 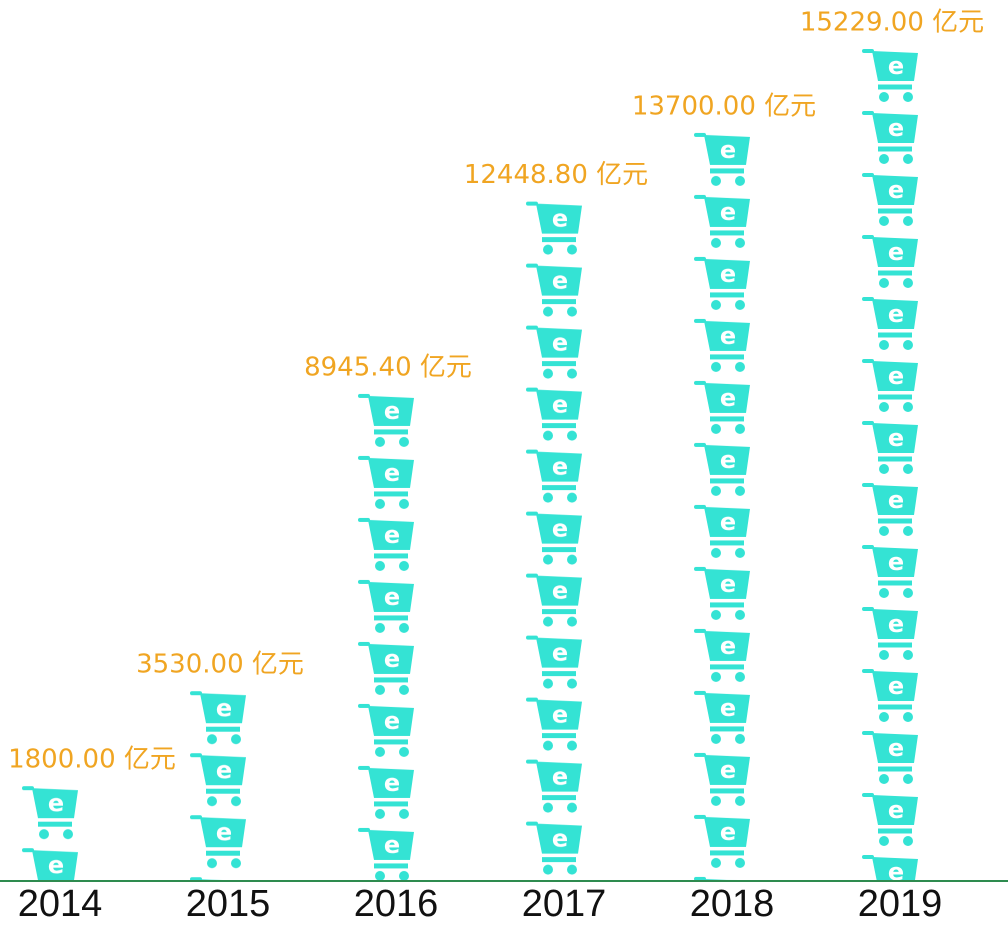 What do you see at coordinates (228, 904) in the screenshot?
I see `x-tick-label: 2015` at bounding box center [228, 904].